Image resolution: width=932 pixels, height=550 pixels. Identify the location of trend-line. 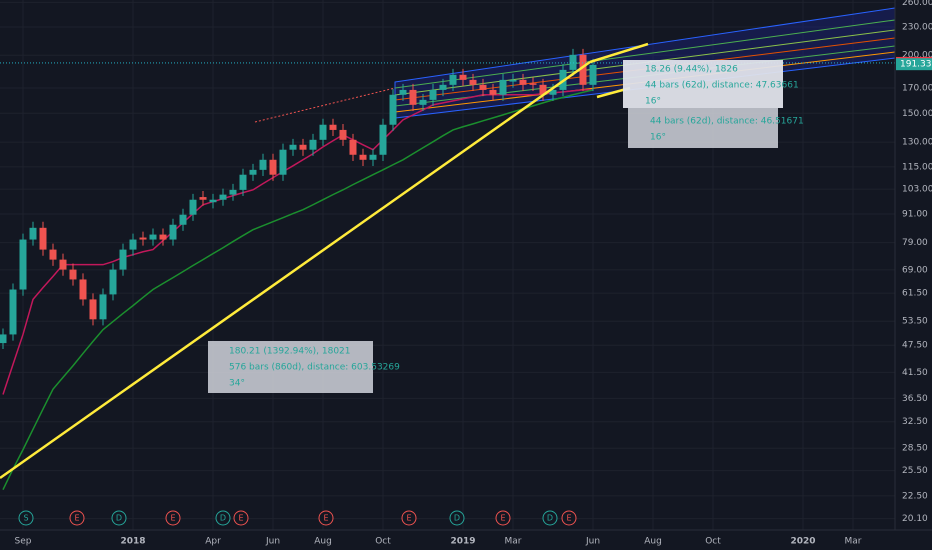
(325, 105).